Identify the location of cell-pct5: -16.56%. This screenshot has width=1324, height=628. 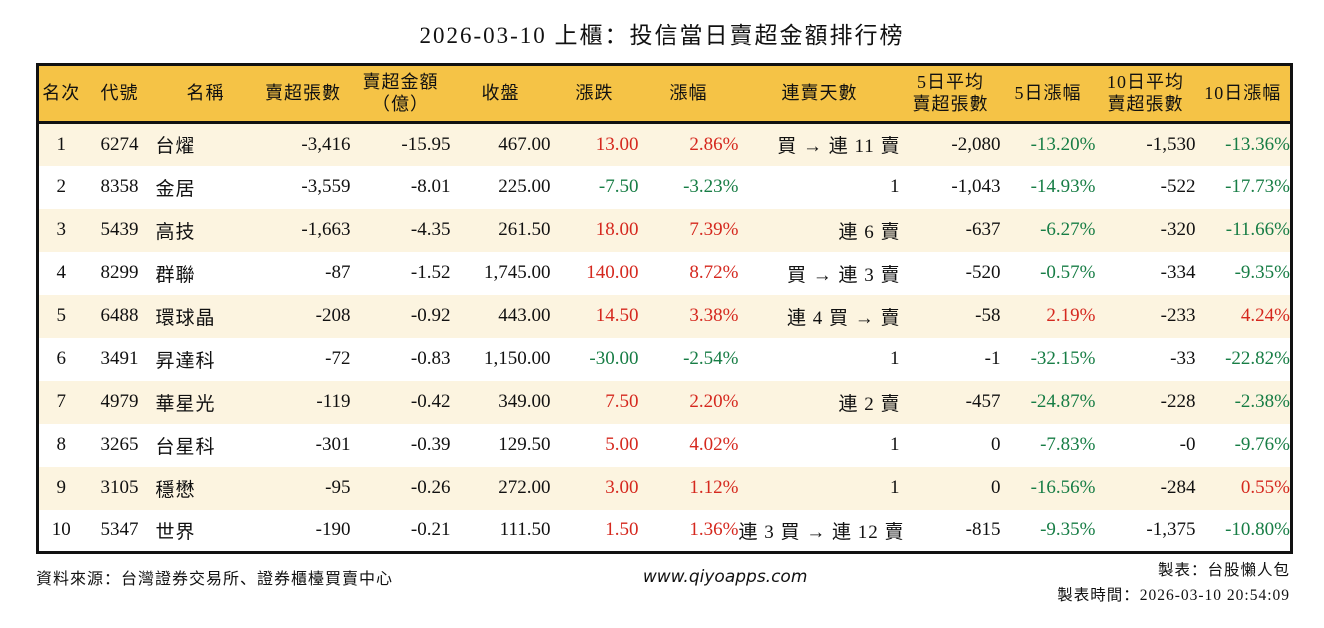
(1063, 487).